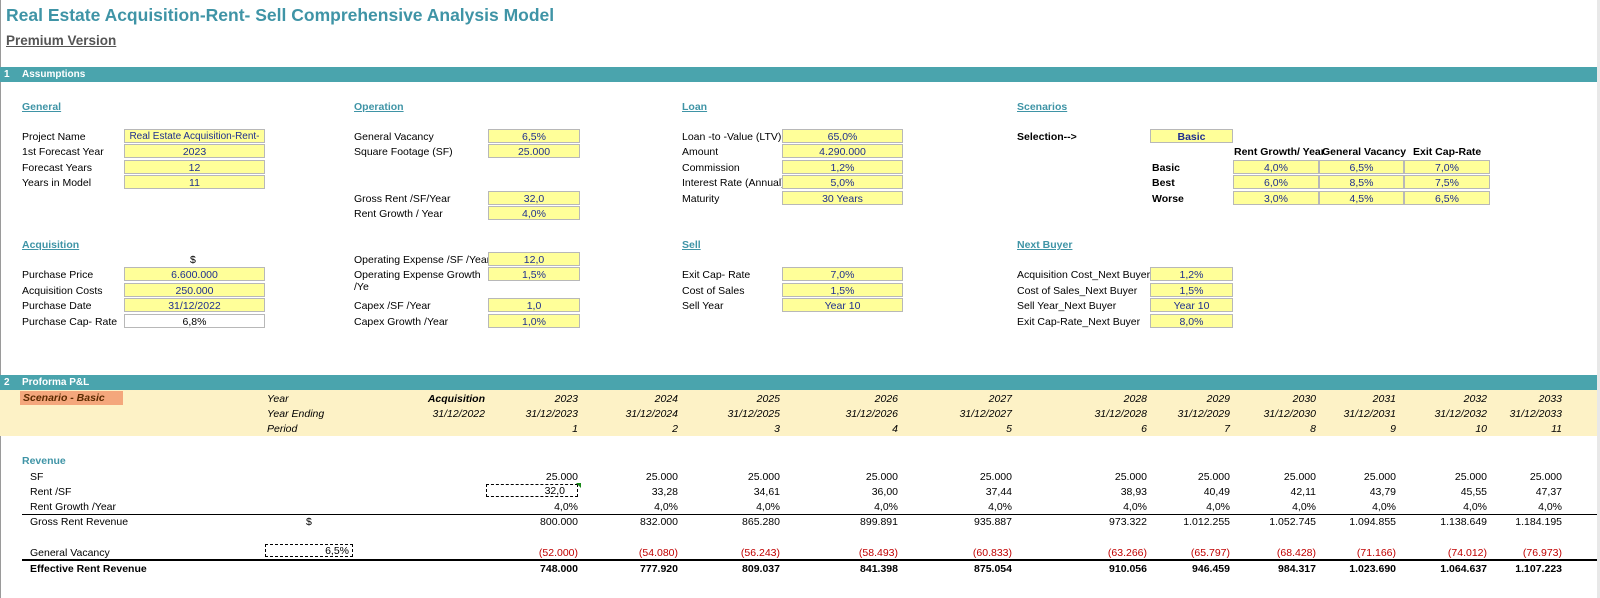 The height and width of the screenshot is (598, 1600). Describe the element at coordinates (809, 560) in the screenshot. I see `effective-rent-divider` at that location.